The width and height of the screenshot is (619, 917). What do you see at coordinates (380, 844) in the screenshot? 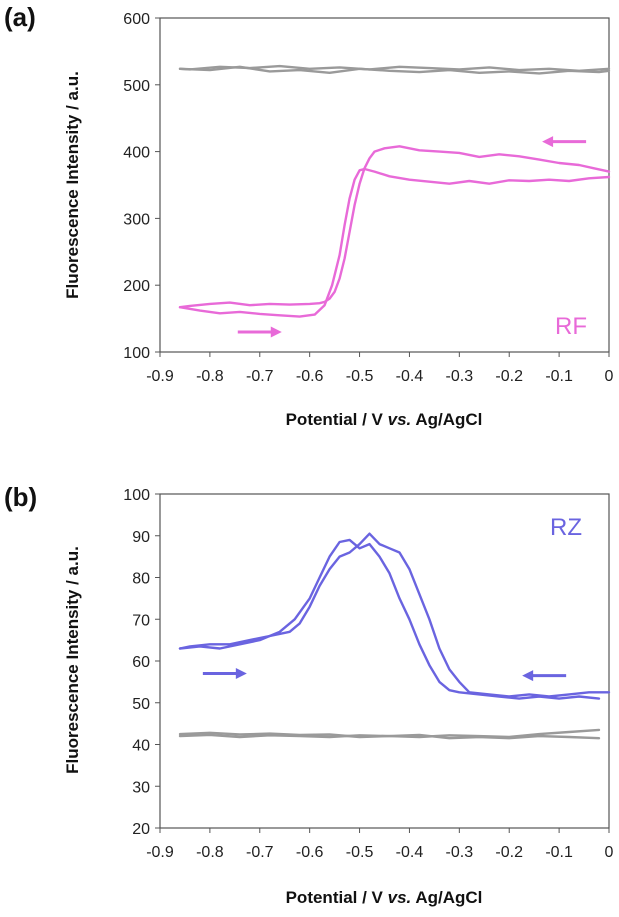
I see `panel-b-x-ticks: -0.9 -0.8 -0.7 -0.6 -0.5 -0.4 -0.3 -0.2 -0.1 0` at bounding box center [380, 844].